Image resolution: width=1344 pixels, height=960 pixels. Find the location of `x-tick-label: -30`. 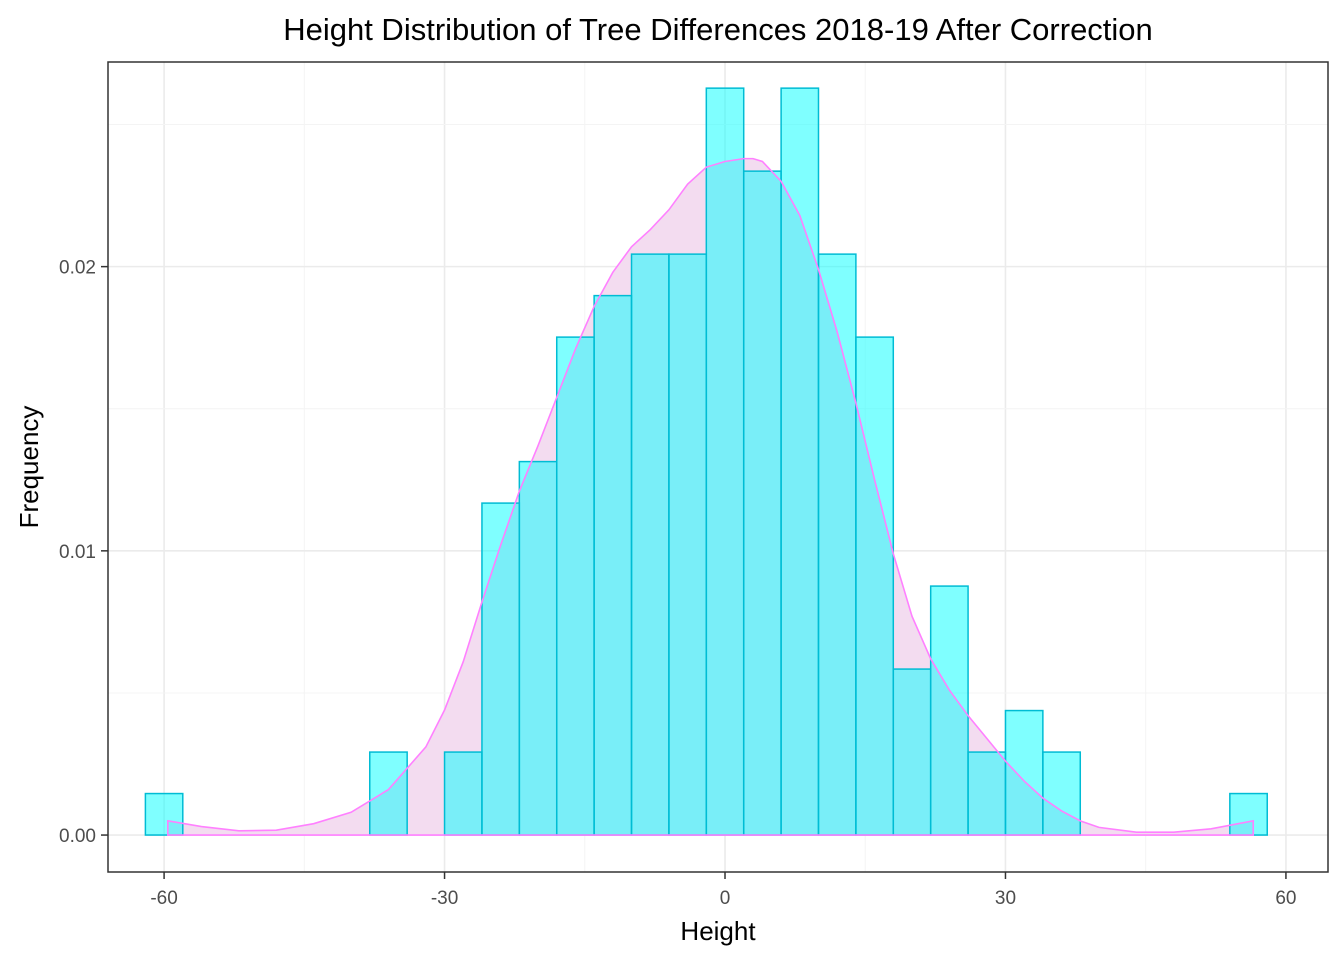

x-tick-label: -30 is located at coordinates (444, 898).